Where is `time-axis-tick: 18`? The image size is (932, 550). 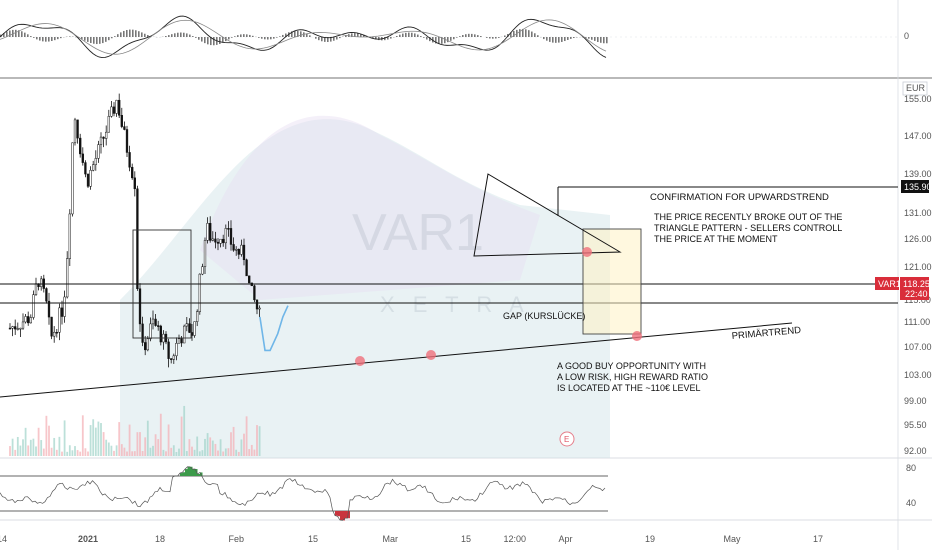 time-axis-tick: 18 is located at coordinates (160, 539).